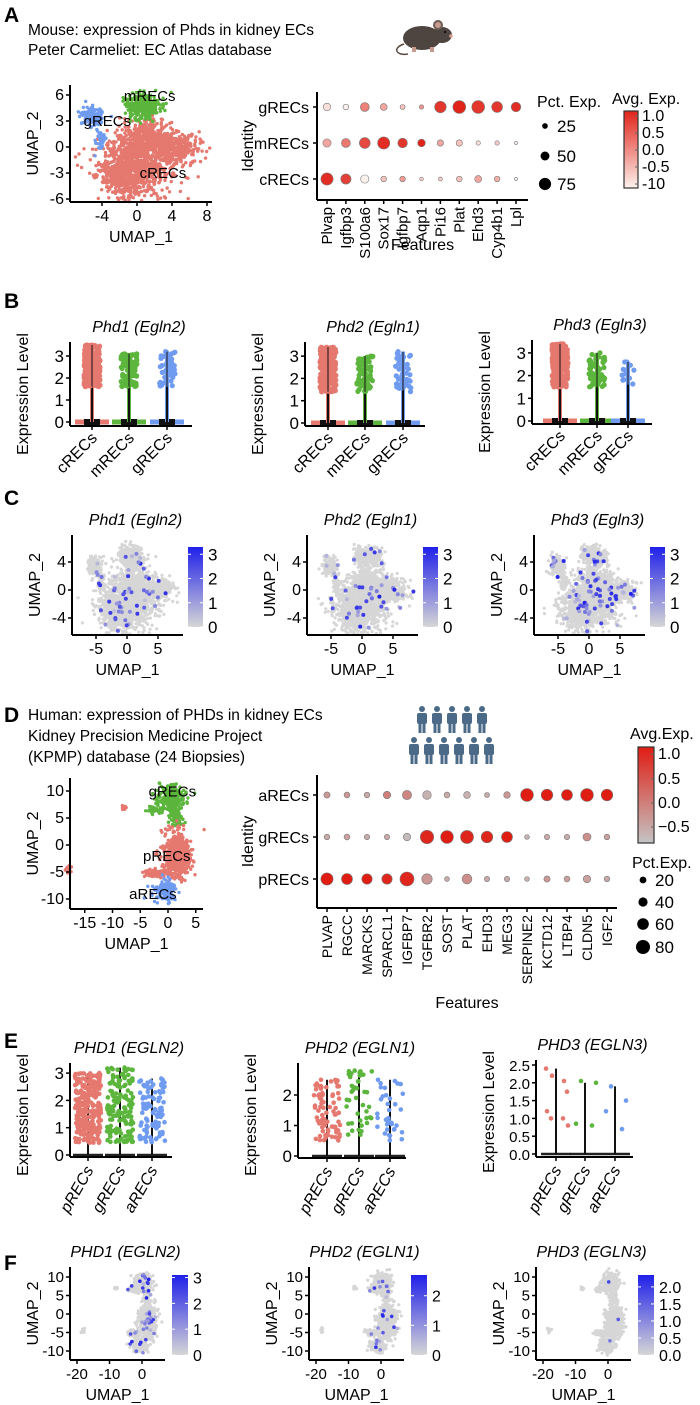 The height and width of the screenshot is (1405, 700). Describe the element at coordinates (59, 378) in the screenshot. I see `y-tick-label: 2` at that location.